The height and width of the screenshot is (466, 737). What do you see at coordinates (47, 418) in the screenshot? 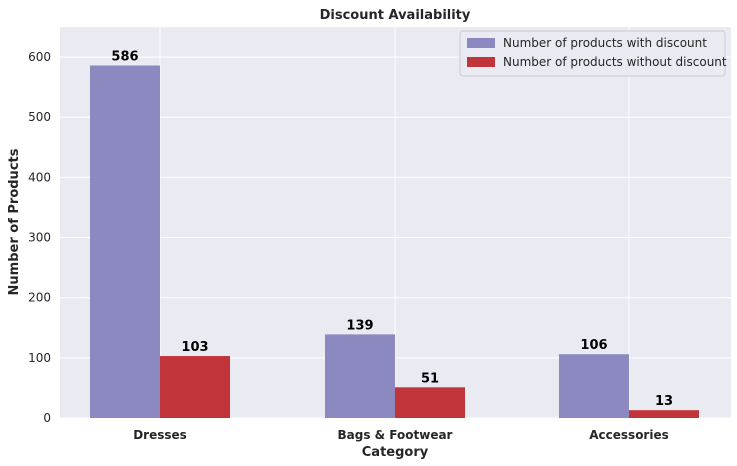
I see `y-tick-label: 0` at bounding box center [47, 418].